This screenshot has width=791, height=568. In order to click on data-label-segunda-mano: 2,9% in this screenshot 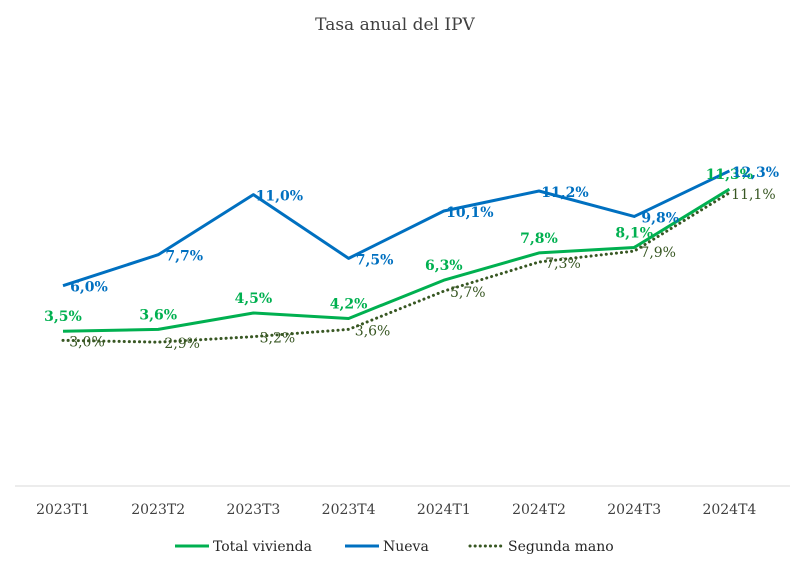, I will do `click(182, 344)`.